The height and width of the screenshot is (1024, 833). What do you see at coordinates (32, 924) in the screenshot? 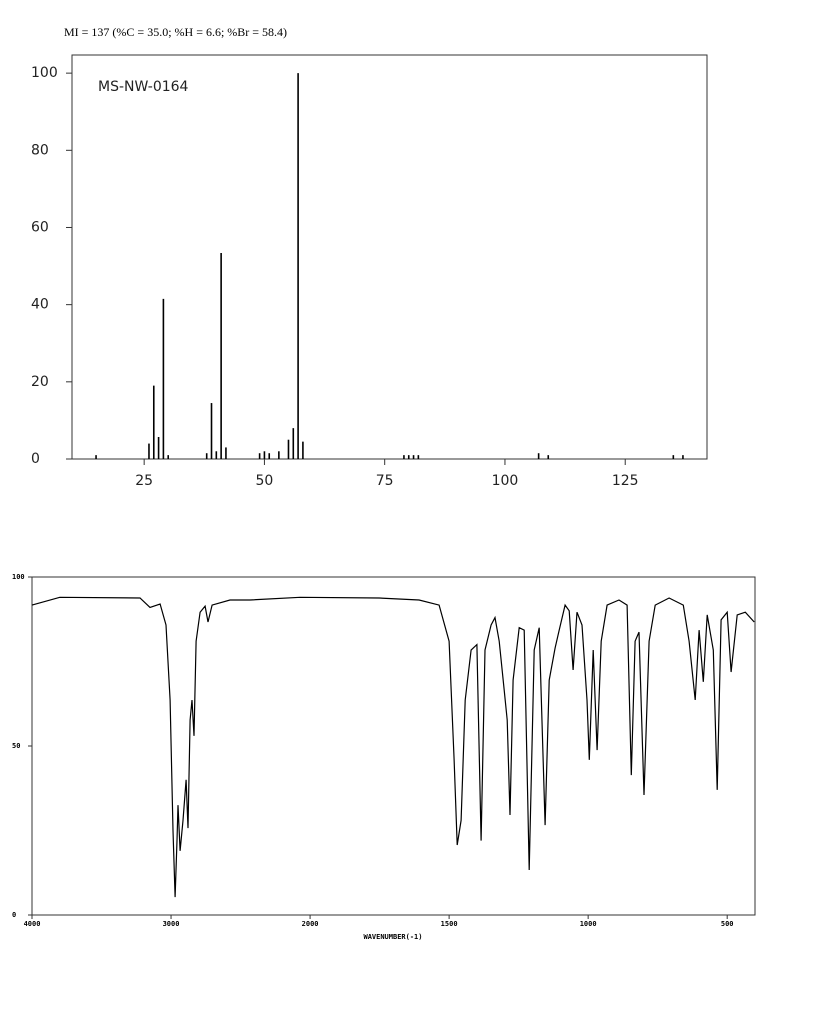
I see `x-tick-label: 4000` at bounding box center [32, 924].